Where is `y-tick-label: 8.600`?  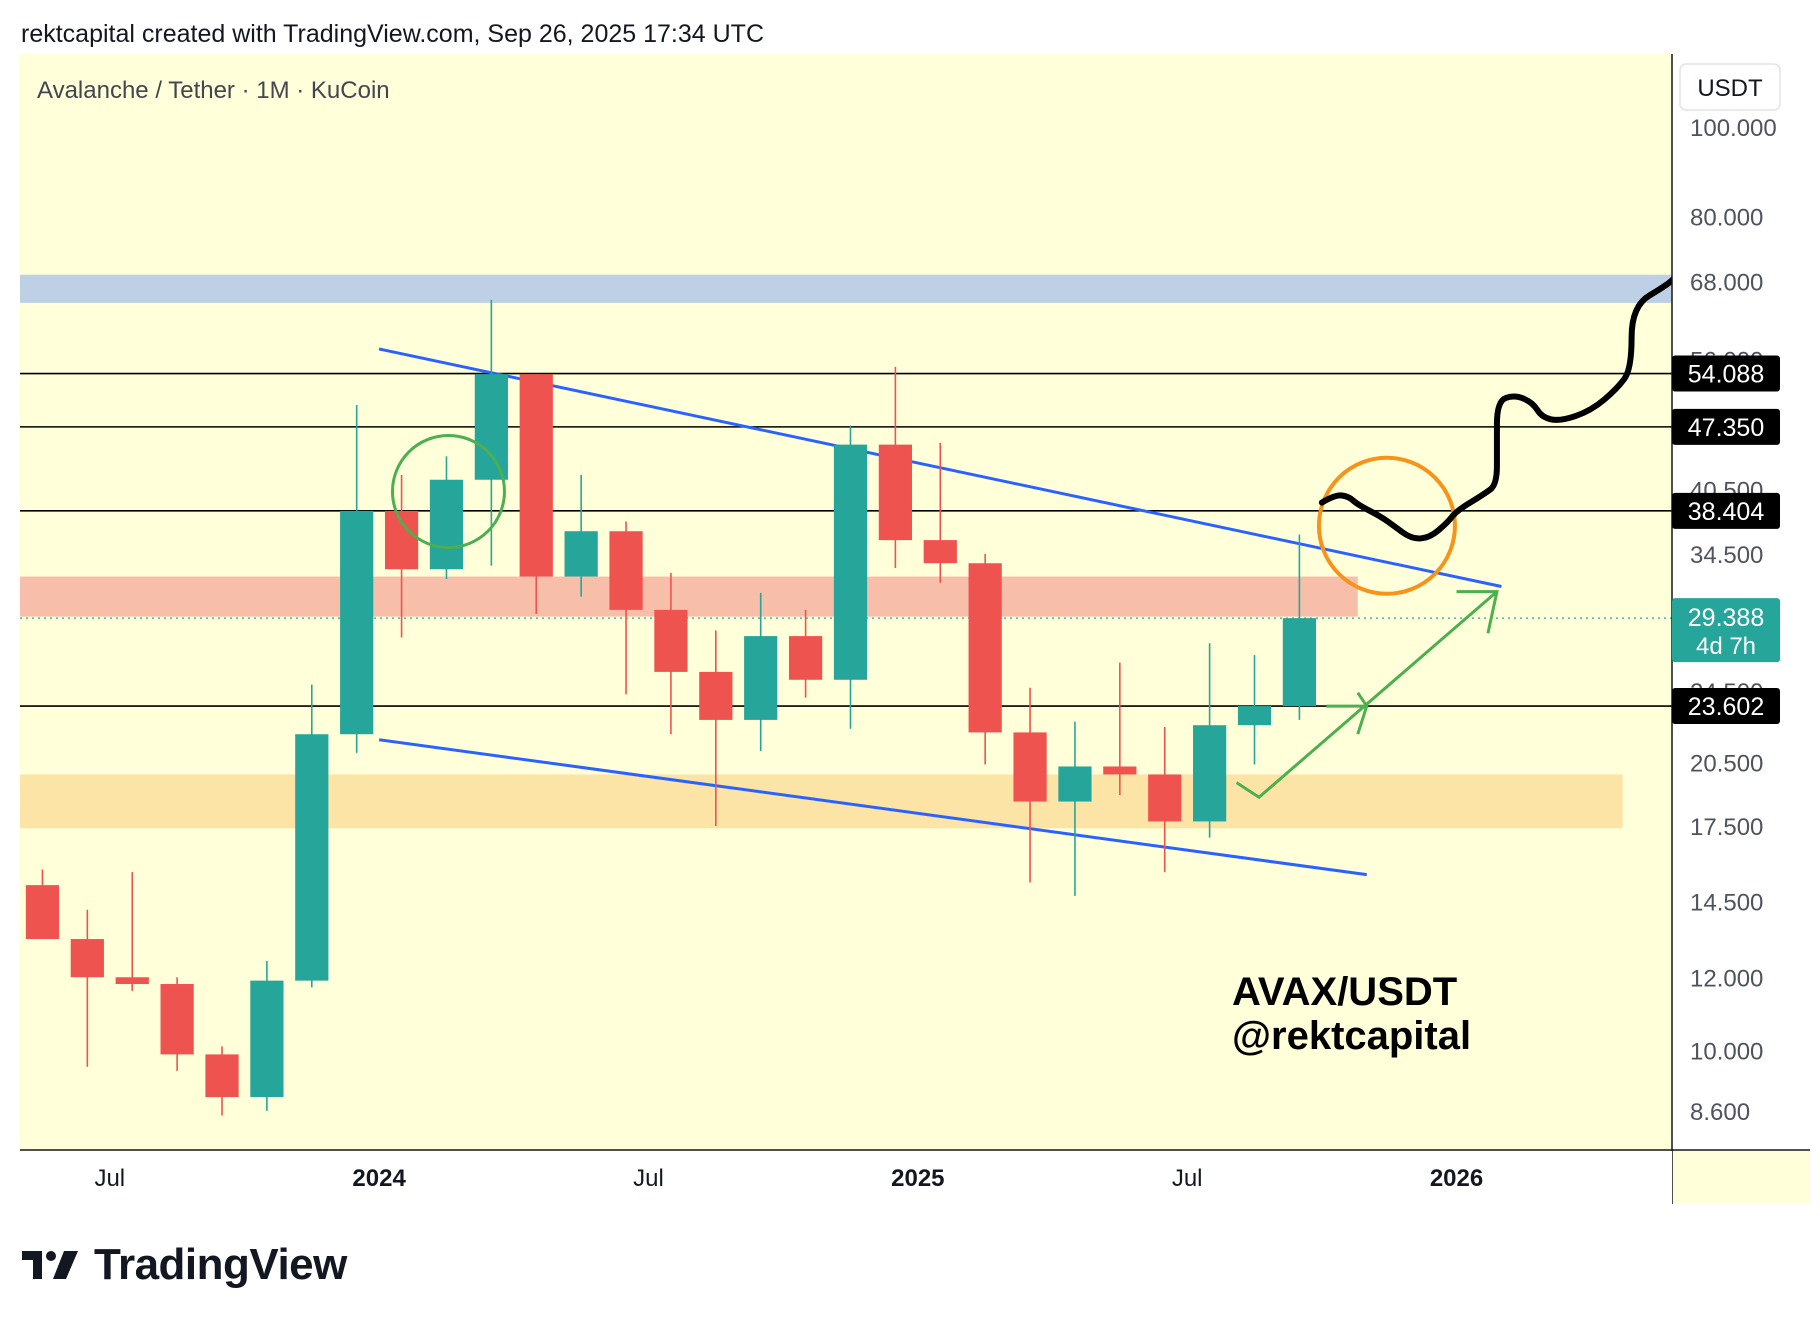 y-tick-label: 8.600 is located at coordinates (1720, 1112).